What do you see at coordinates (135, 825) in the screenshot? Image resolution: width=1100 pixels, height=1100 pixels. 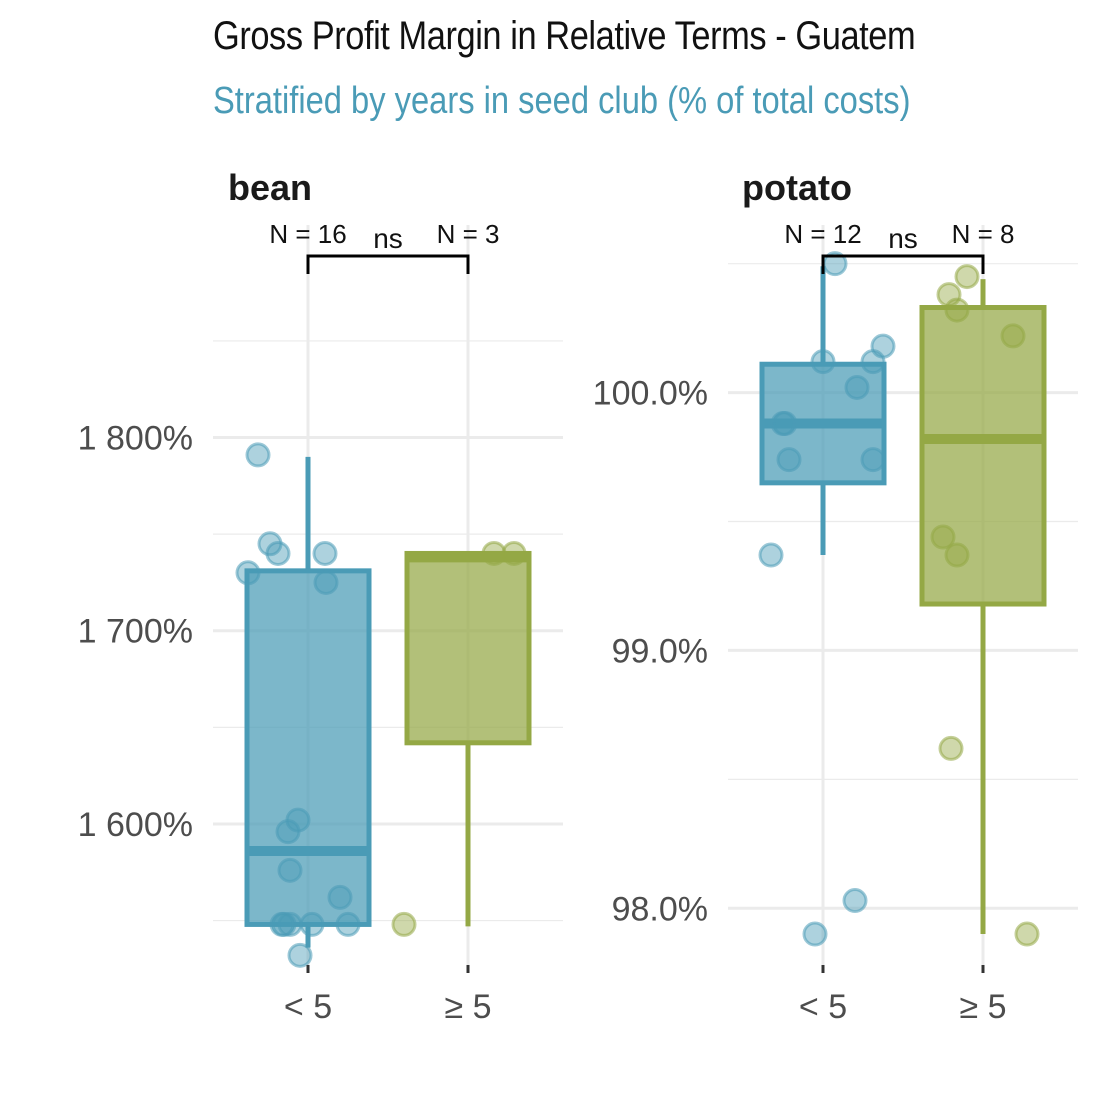 I see `y-tick-label: 1 600%` at bounding box center [135, 825].